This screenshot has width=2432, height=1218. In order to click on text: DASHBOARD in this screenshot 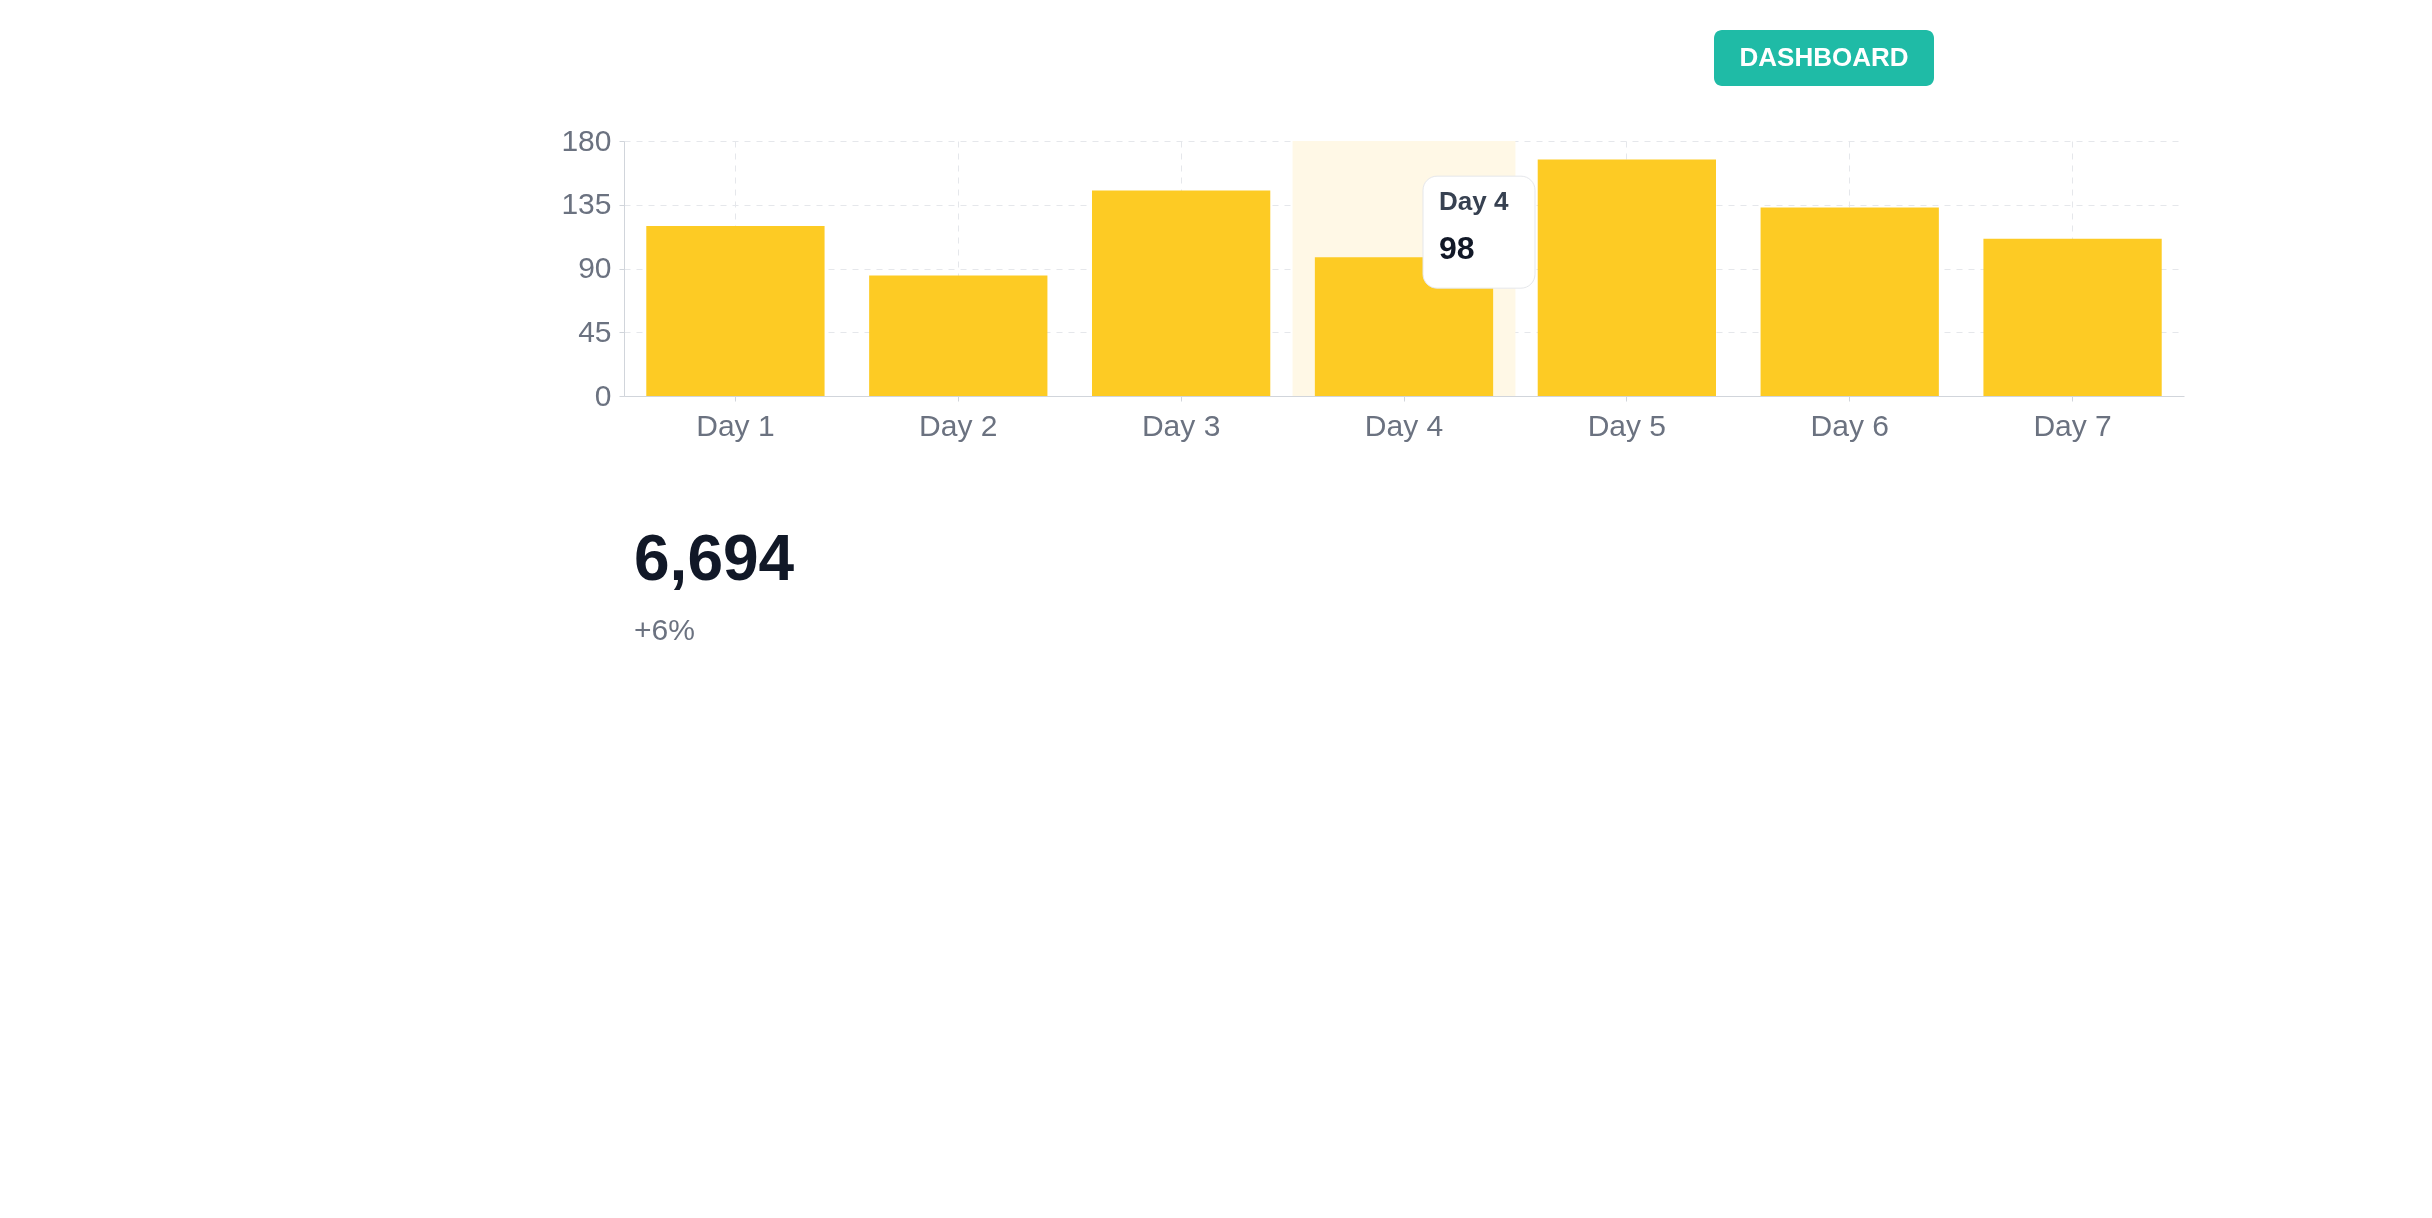, I will do `click(1824, 57)`.